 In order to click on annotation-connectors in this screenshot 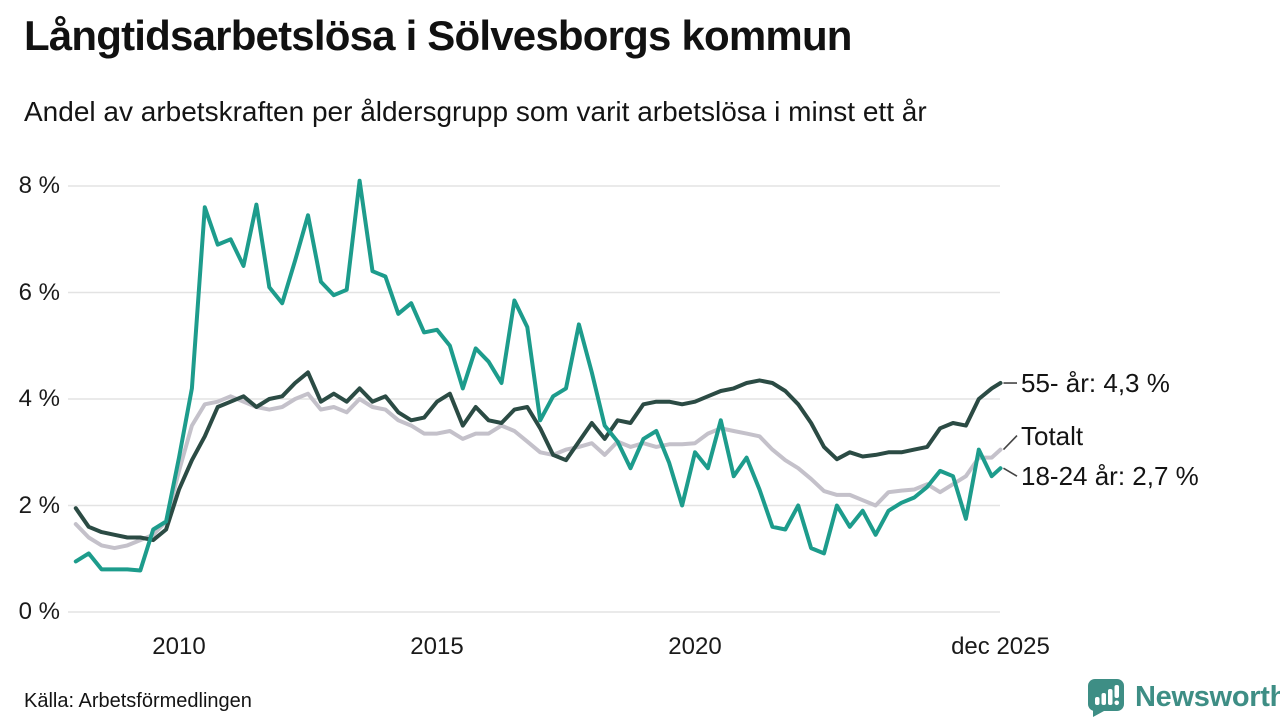, I will do `click(1010, 429)`.